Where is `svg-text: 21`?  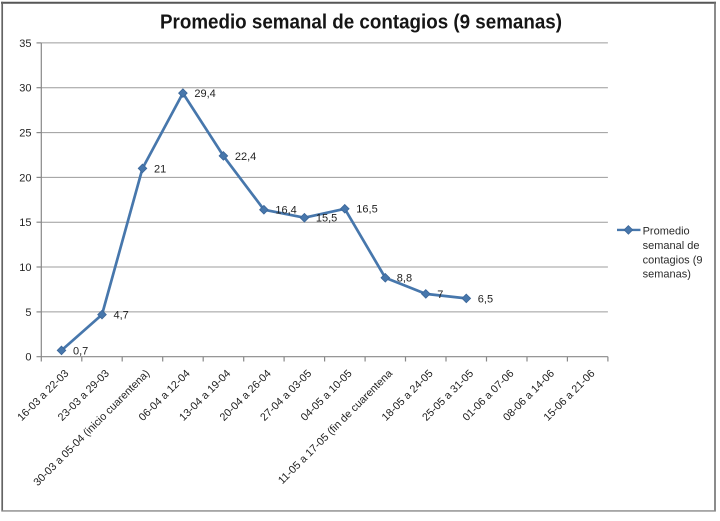 svg-text: 21 is located at coordinates (160, 169).